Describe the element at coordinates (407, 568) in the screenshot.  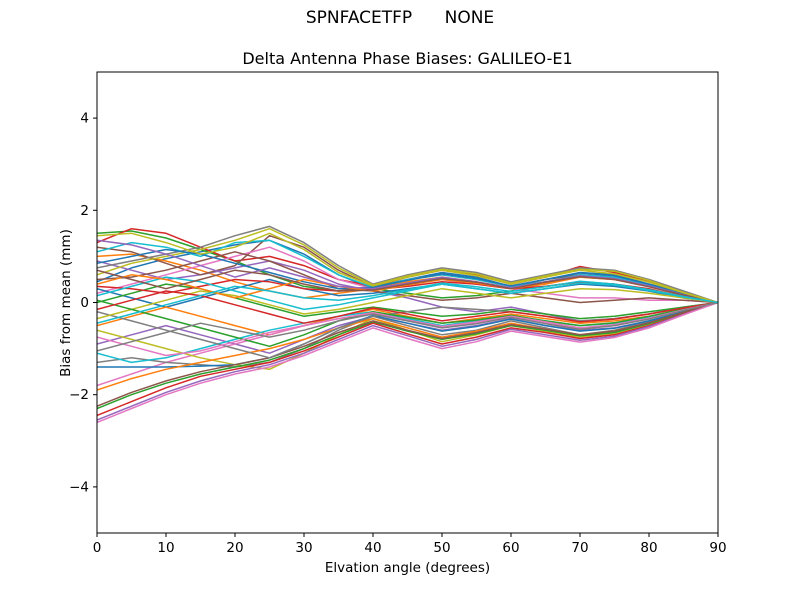
I see `x-axis-label: Elvation angle (degrees)` at that location.